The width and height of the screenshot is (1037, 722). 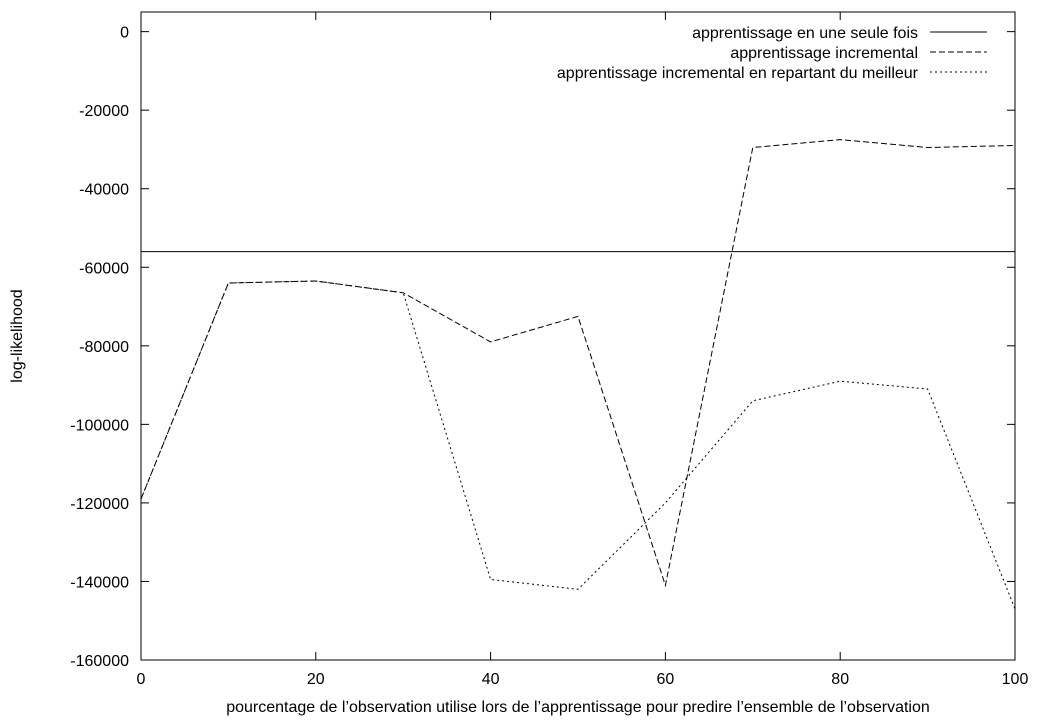 What do you see at coordinates (104, 268) in the screenshot?
I see `y-tick-label: -60000` at bounding box center [104, 268].